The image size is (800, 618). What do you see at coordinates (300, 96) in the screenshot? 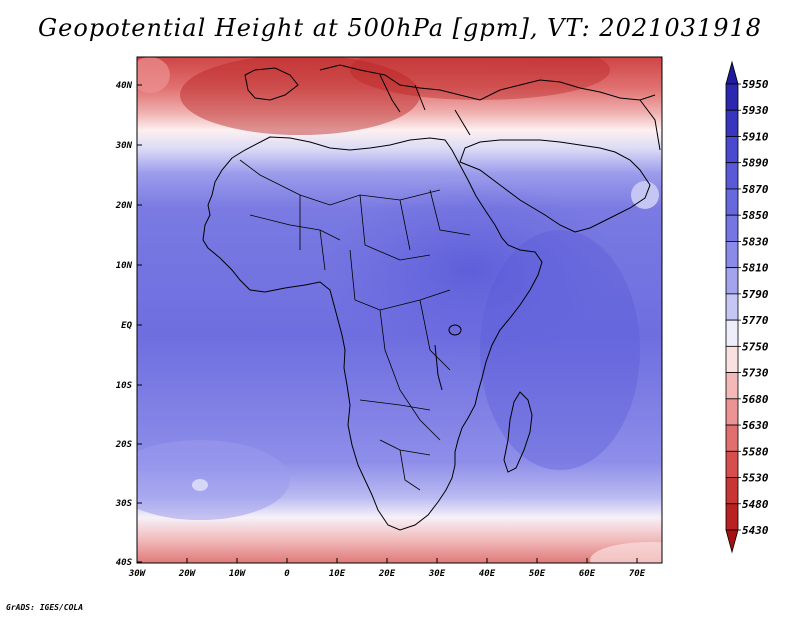
I see `core-red-region` at bounding box center [300, 96].